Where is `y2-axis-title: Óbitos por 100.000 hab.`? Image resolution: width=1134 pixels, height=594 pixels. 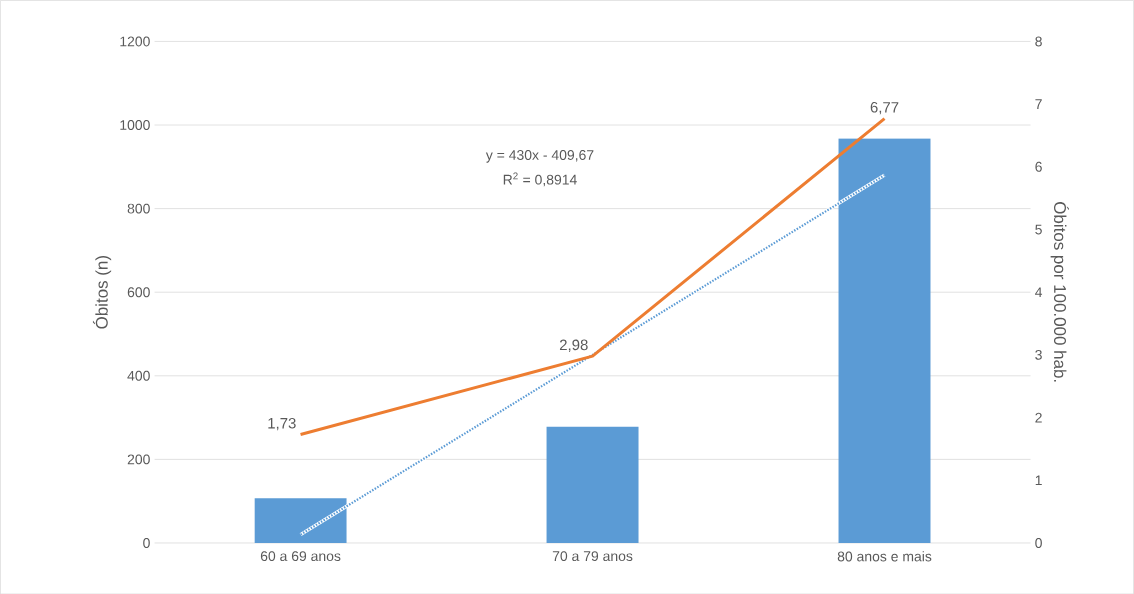
y2-axis-title: Óbitos por 100.000 hab. is located at coordinates (1059, 291).